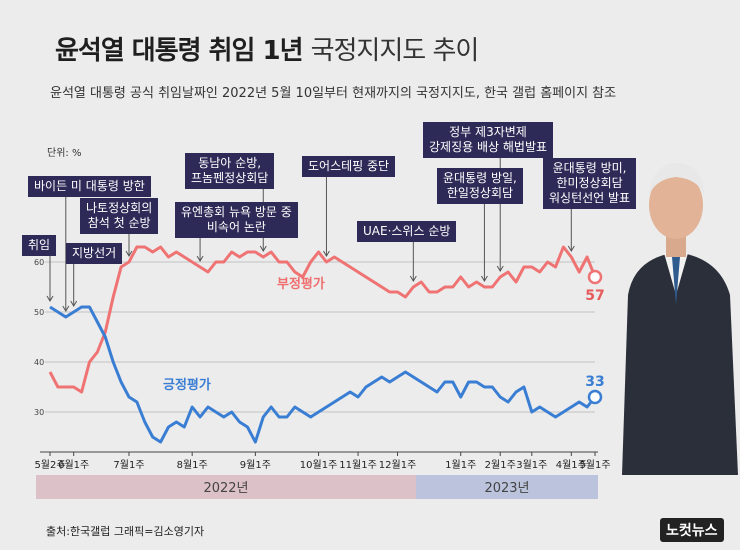 This screenshot has height=550, width=740. I want to click on title-bold: 윤석열 대통령 취임 1년, so click(179, 51).